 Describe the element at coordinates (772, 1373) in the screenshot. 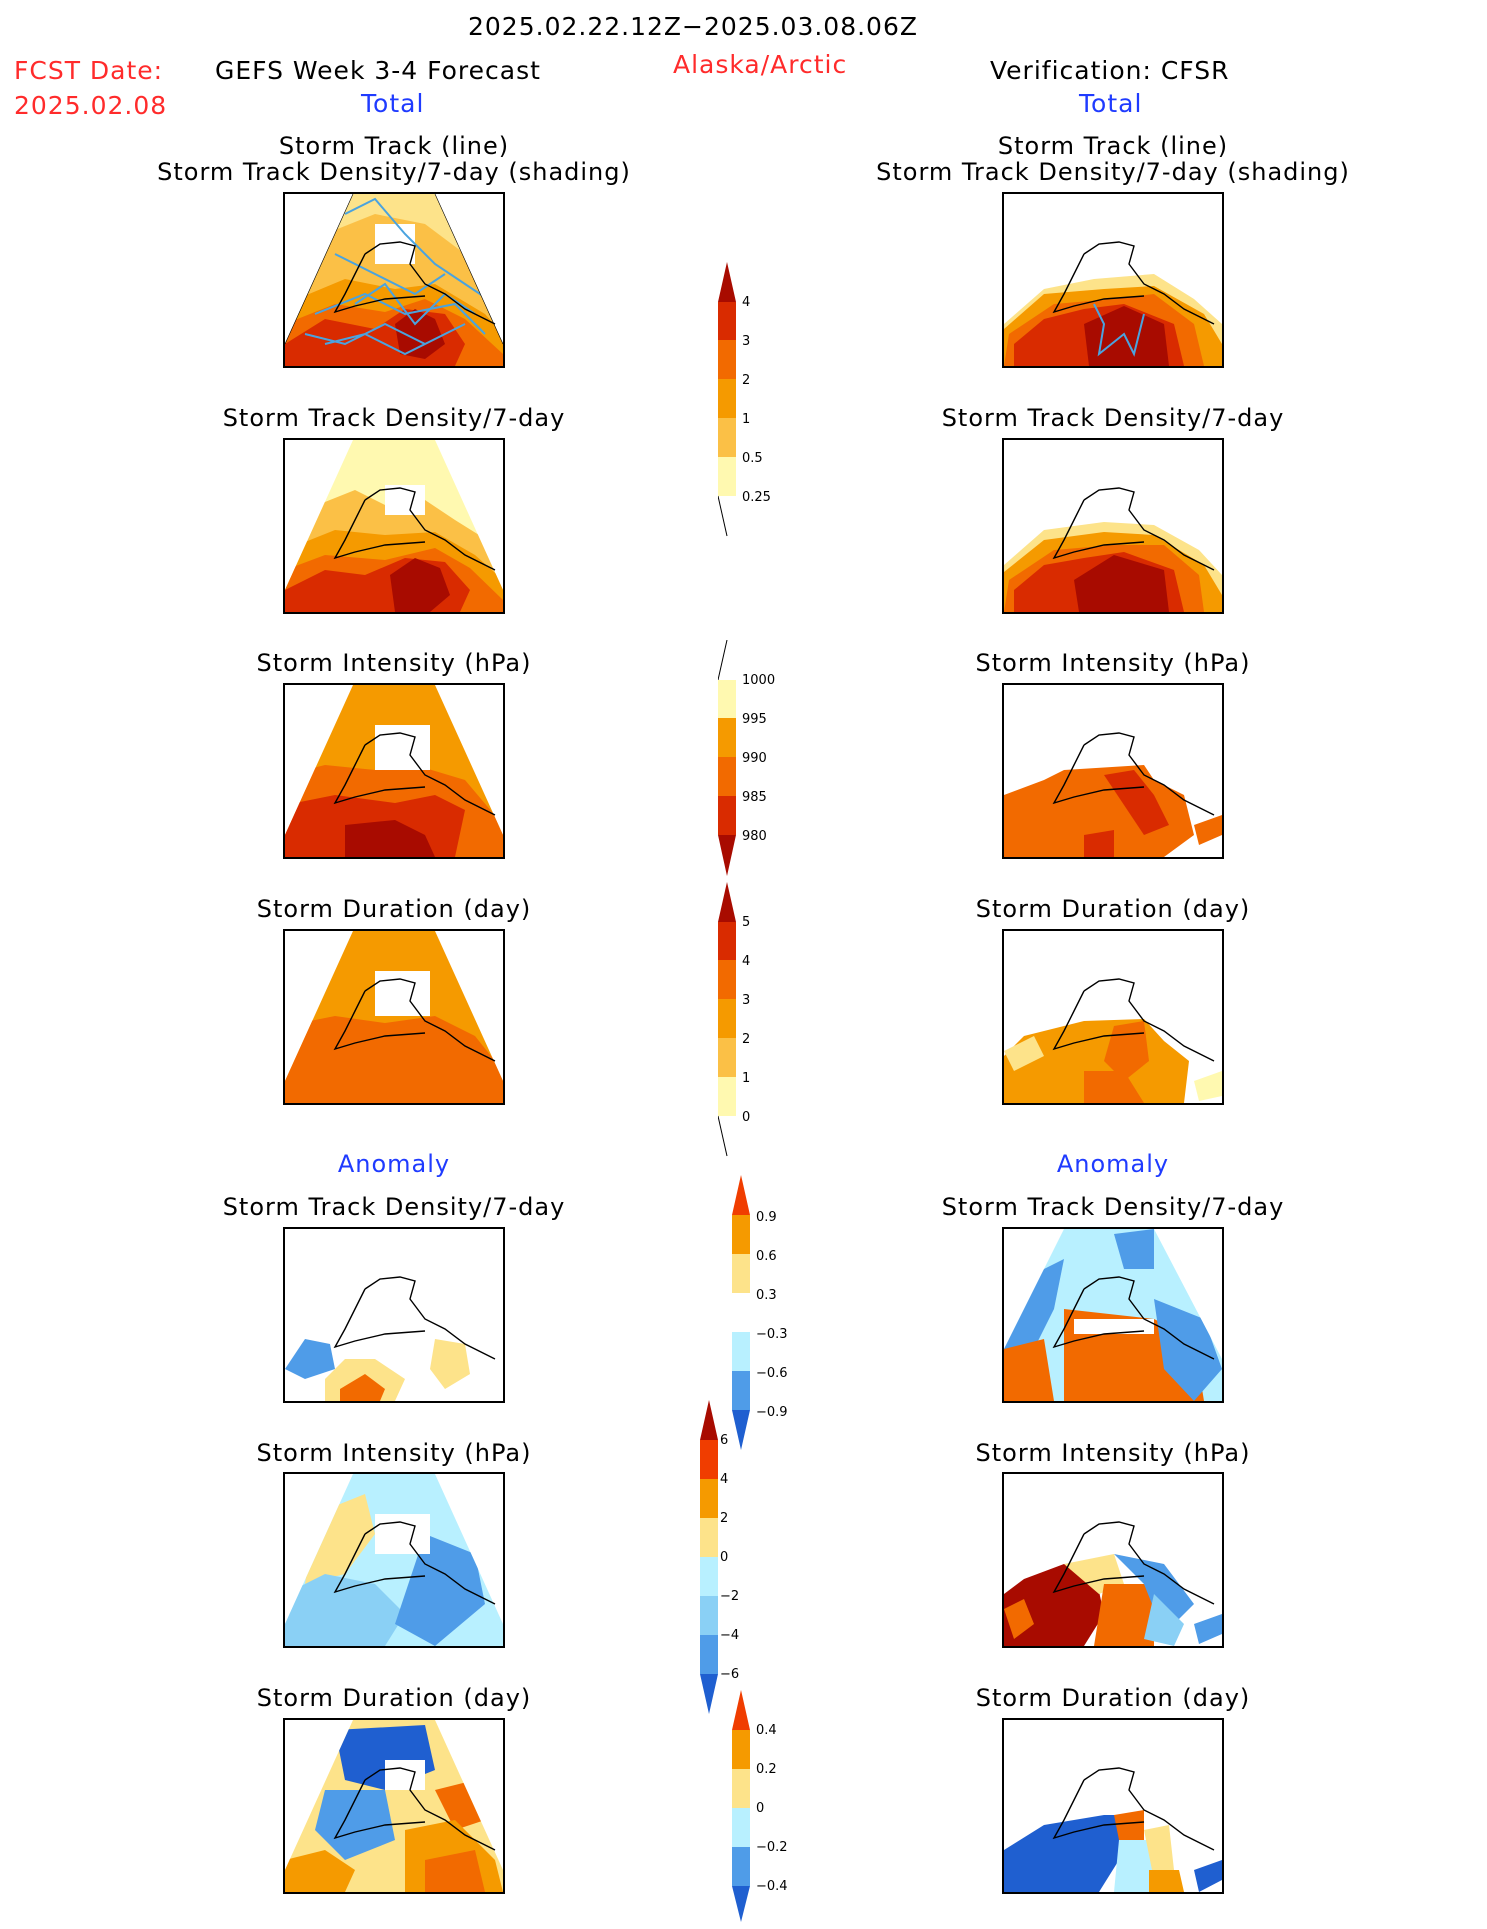

I see `cb-density-anom-tick: −0.6` at that location.